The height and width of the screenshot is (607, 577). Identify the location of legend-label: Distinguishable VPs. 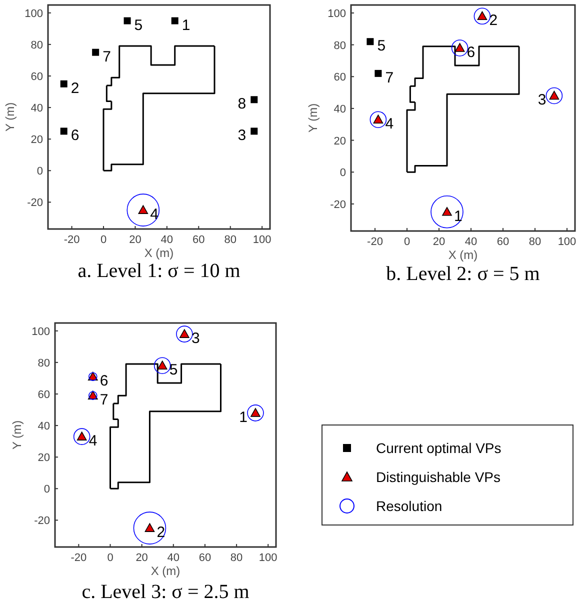
(438, 477).